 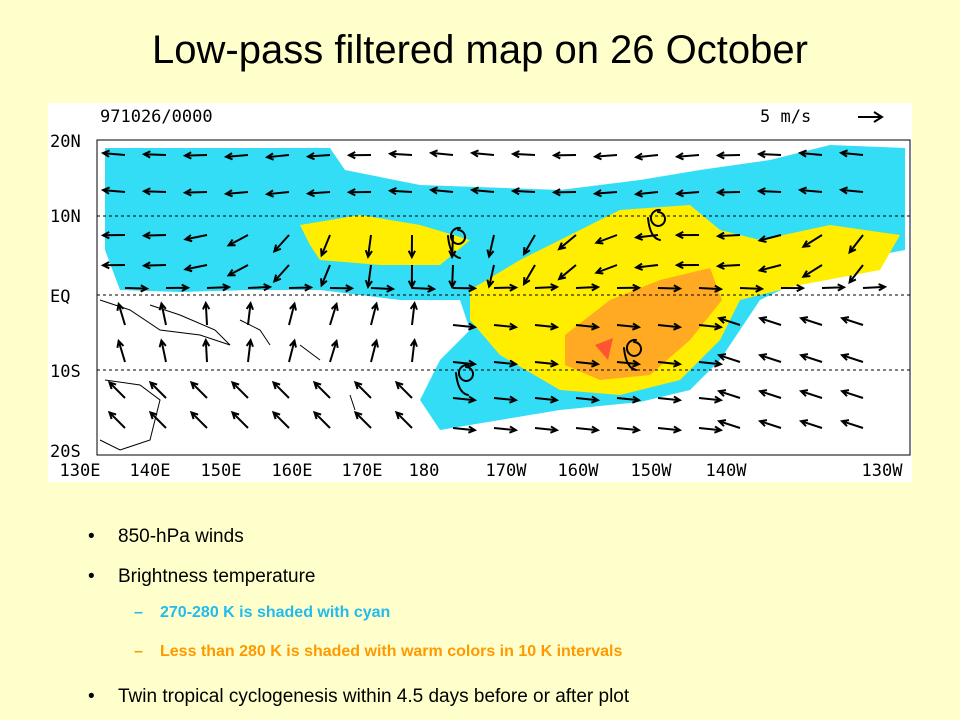 What do you see at coordinates (262, 613) in the screenshot?
I see `sub-bullet: 270-280 K is shaded with cyan` at bounding box center [262, 613].